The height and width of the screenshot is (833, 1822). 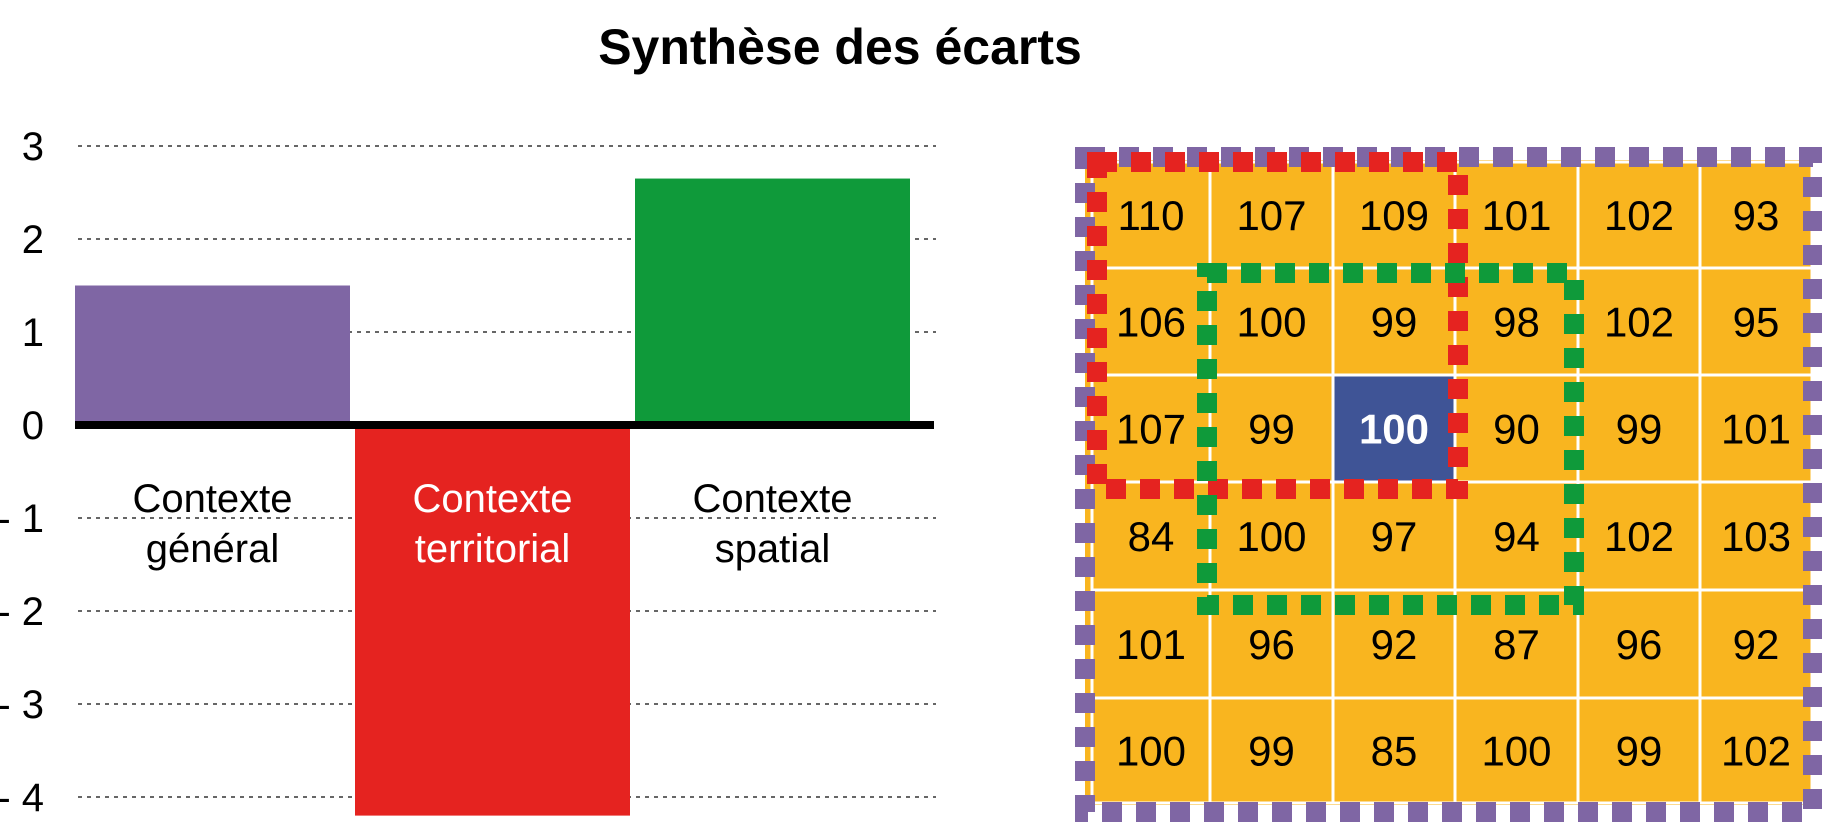 What do you see at coordinates (1516, 429) in the screenshot?
I see `grid-cell-value: 90` at bounding box center [1516, 429].